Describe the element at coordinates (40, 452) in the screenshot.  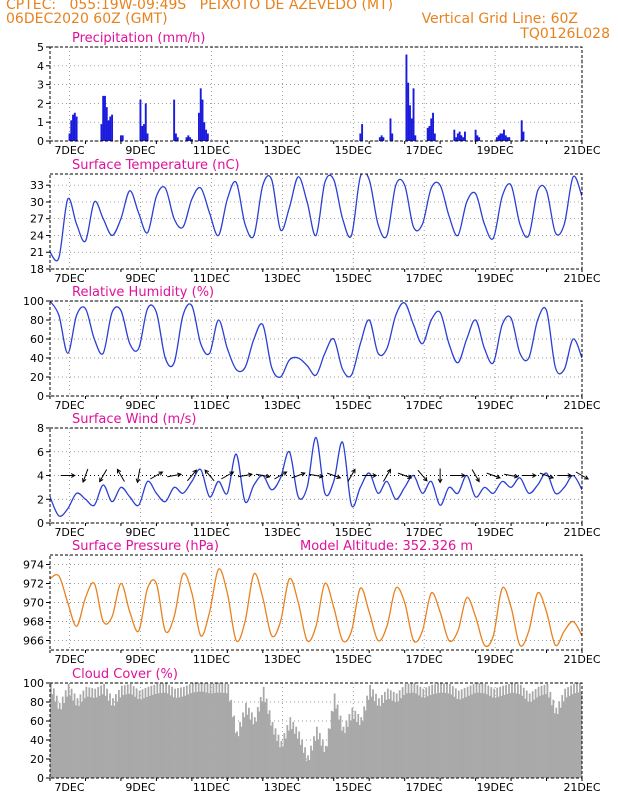
I see `y-tick-label: 6` at that location.